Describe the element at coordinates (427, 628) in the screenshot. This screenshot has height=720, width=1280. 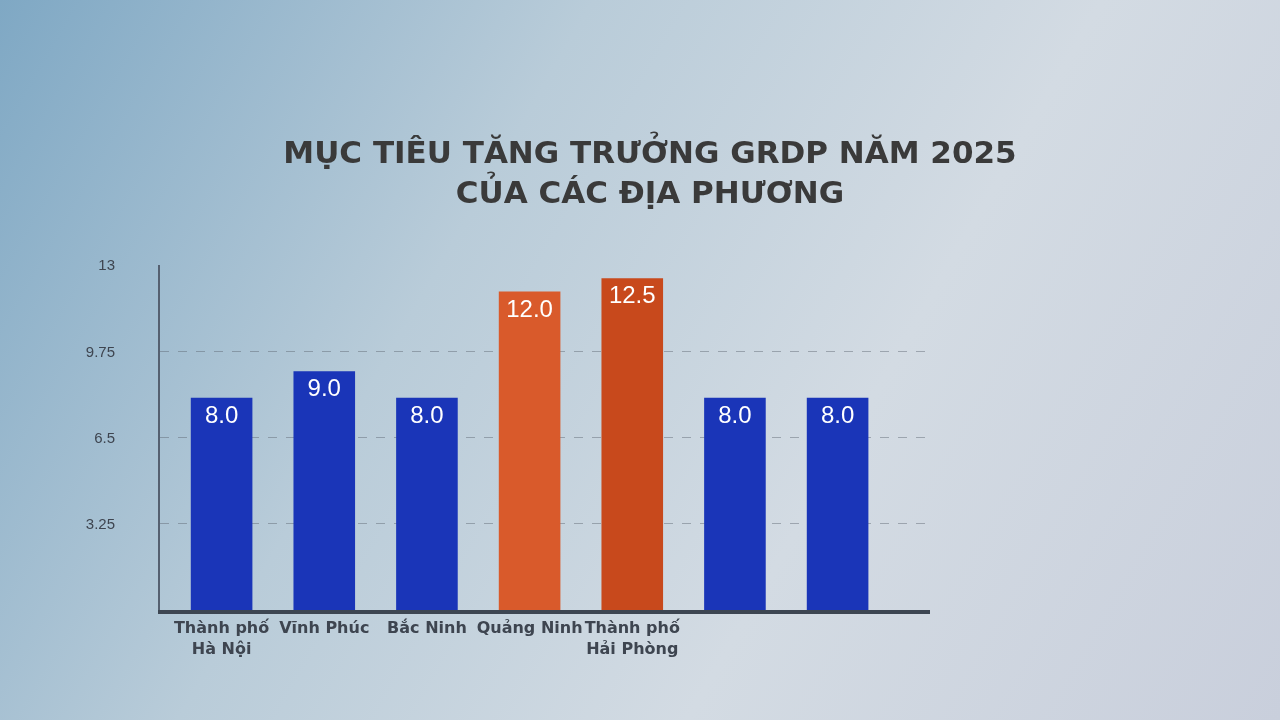
I see `x-tick-label: Bắc Ninh` at that location.